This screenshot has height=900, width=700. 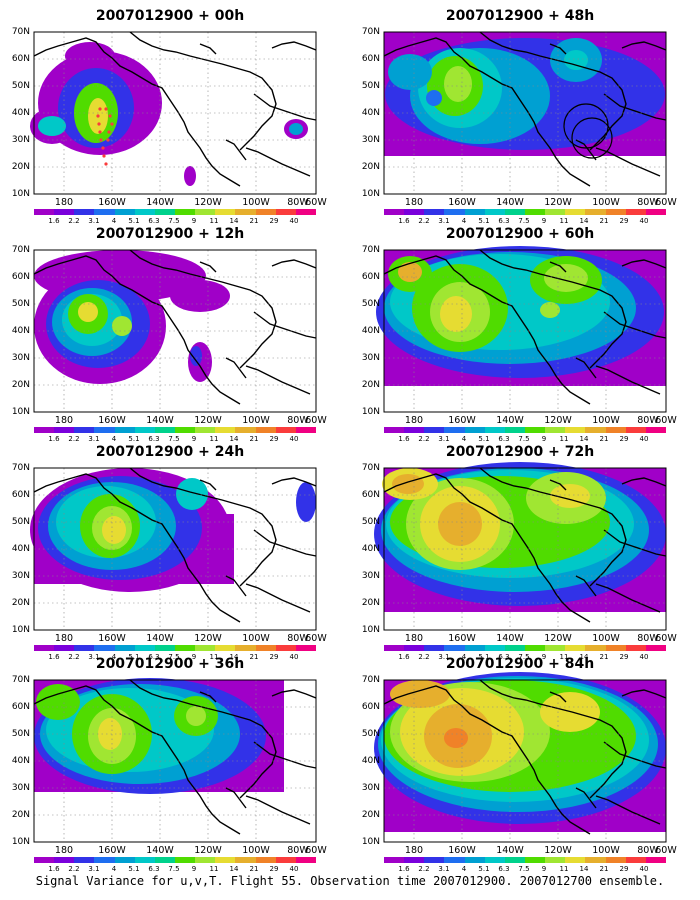 I want to click on colorbar-label: 40, so click(x=294, y=221).